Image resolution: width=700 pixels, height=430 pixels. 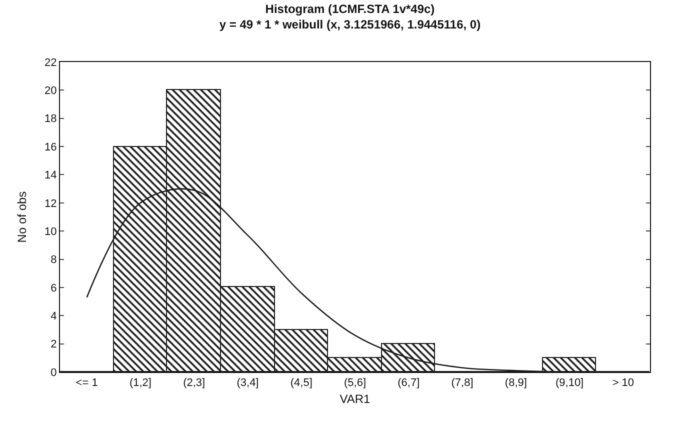 I want to click on y-tick-label: 2, so click(x=53, y=344).